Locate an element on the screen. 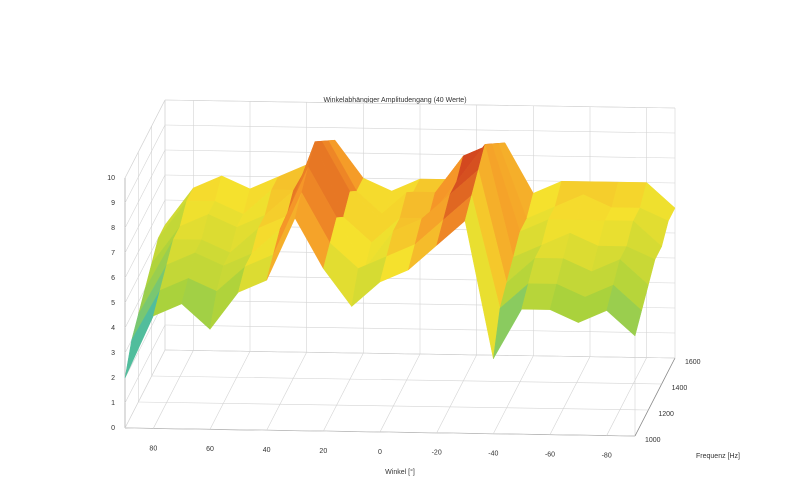 The width and height of the screenshot is (800, 500). y-tick-label: 1600 is located at coordinates (693, 362).